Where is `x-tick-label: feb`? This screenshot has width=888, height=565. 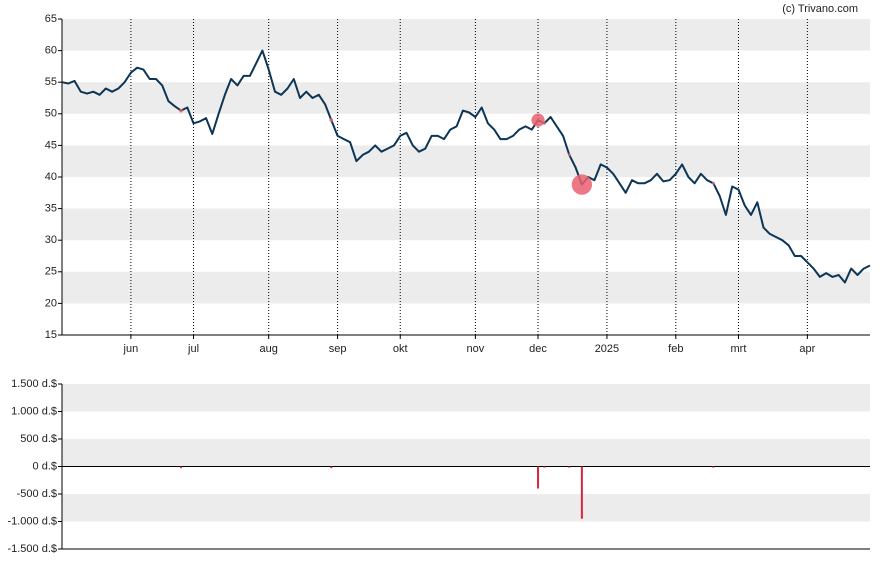
x-tick-label: feb is located at coordinates (675, 349).